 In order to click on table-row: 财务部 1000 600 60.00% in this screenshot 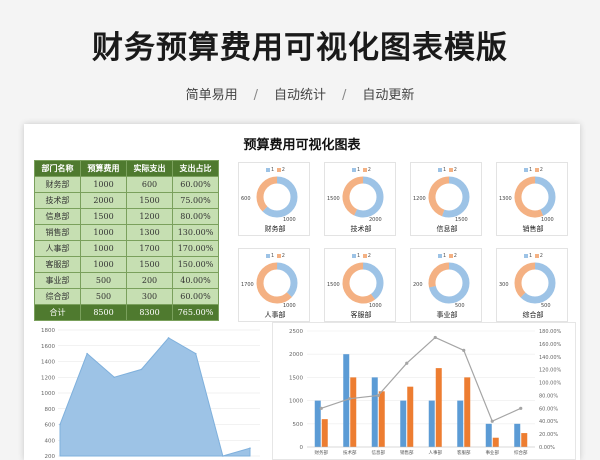, I will do `click(126, 184)`.